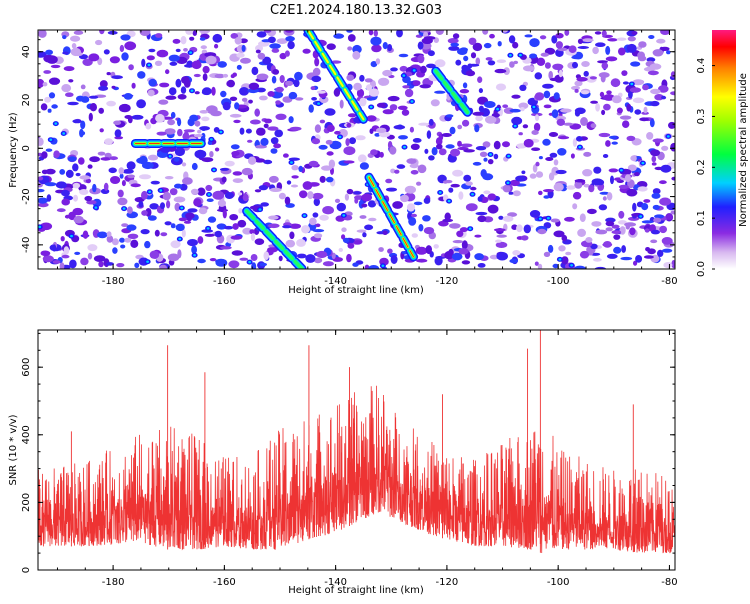  Describe the element at coordinates (26, 148) in the screenshot. I see `y-tick-label: 0` at that location.